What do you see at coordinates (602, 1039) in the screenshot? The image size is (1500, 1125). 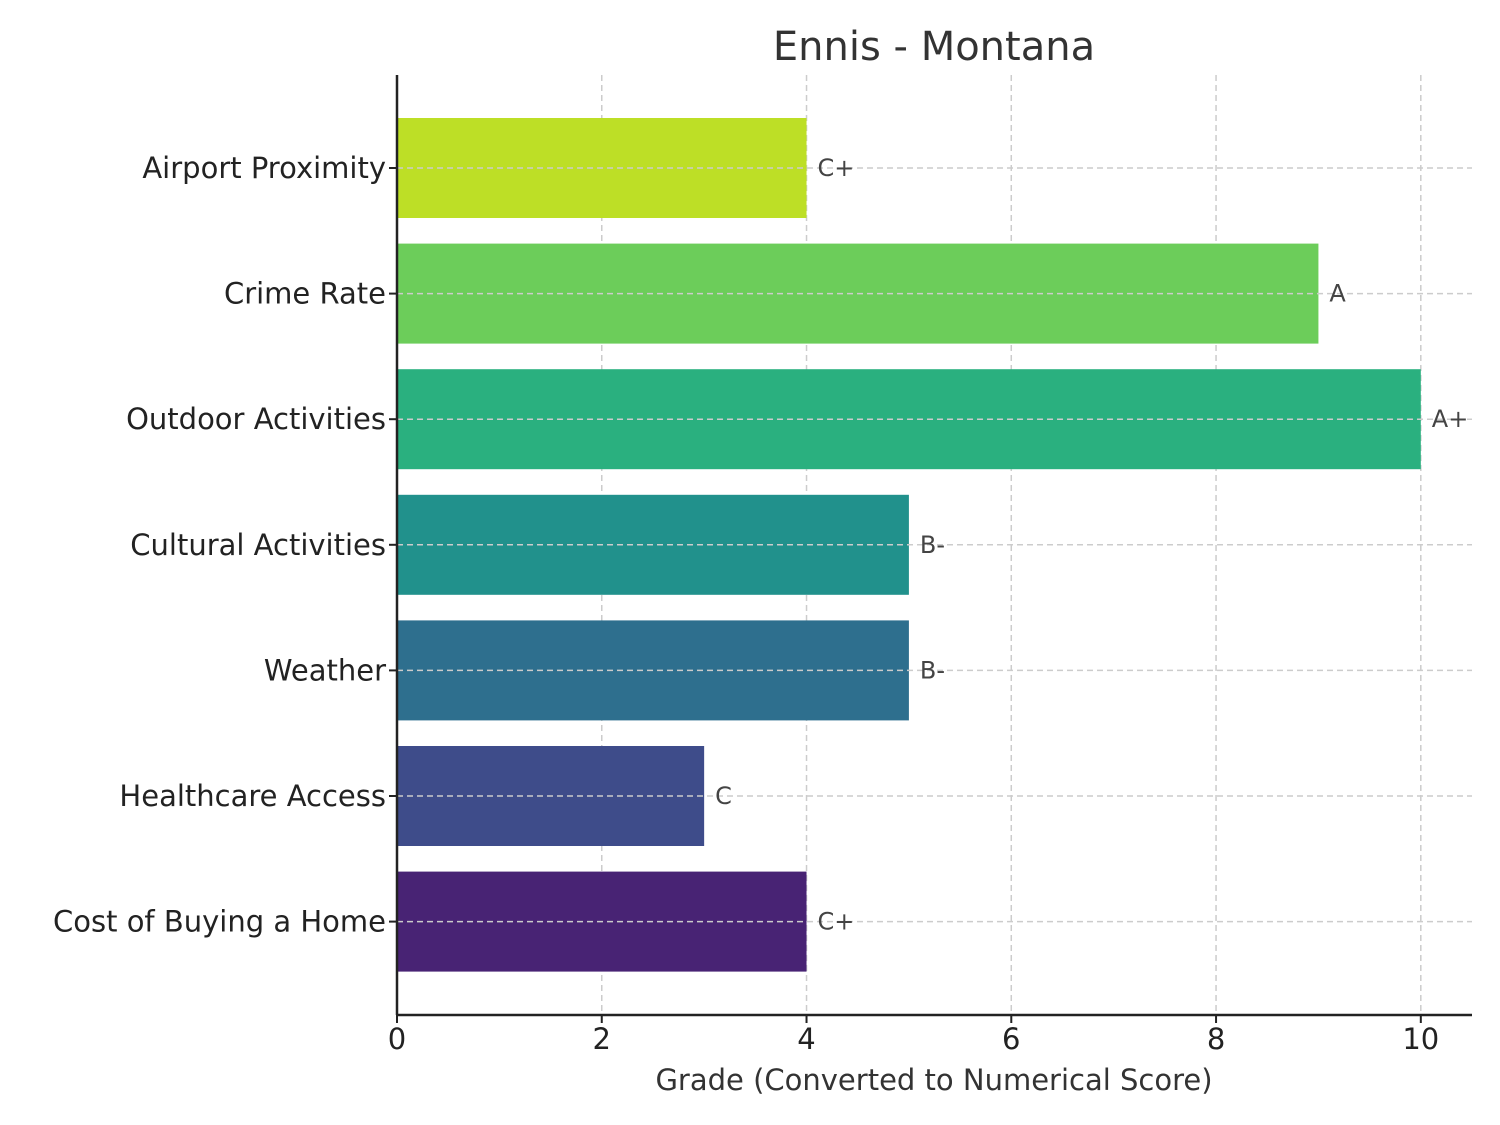 I see `x-tick-label: 2` at bounding box center [602, 1039].